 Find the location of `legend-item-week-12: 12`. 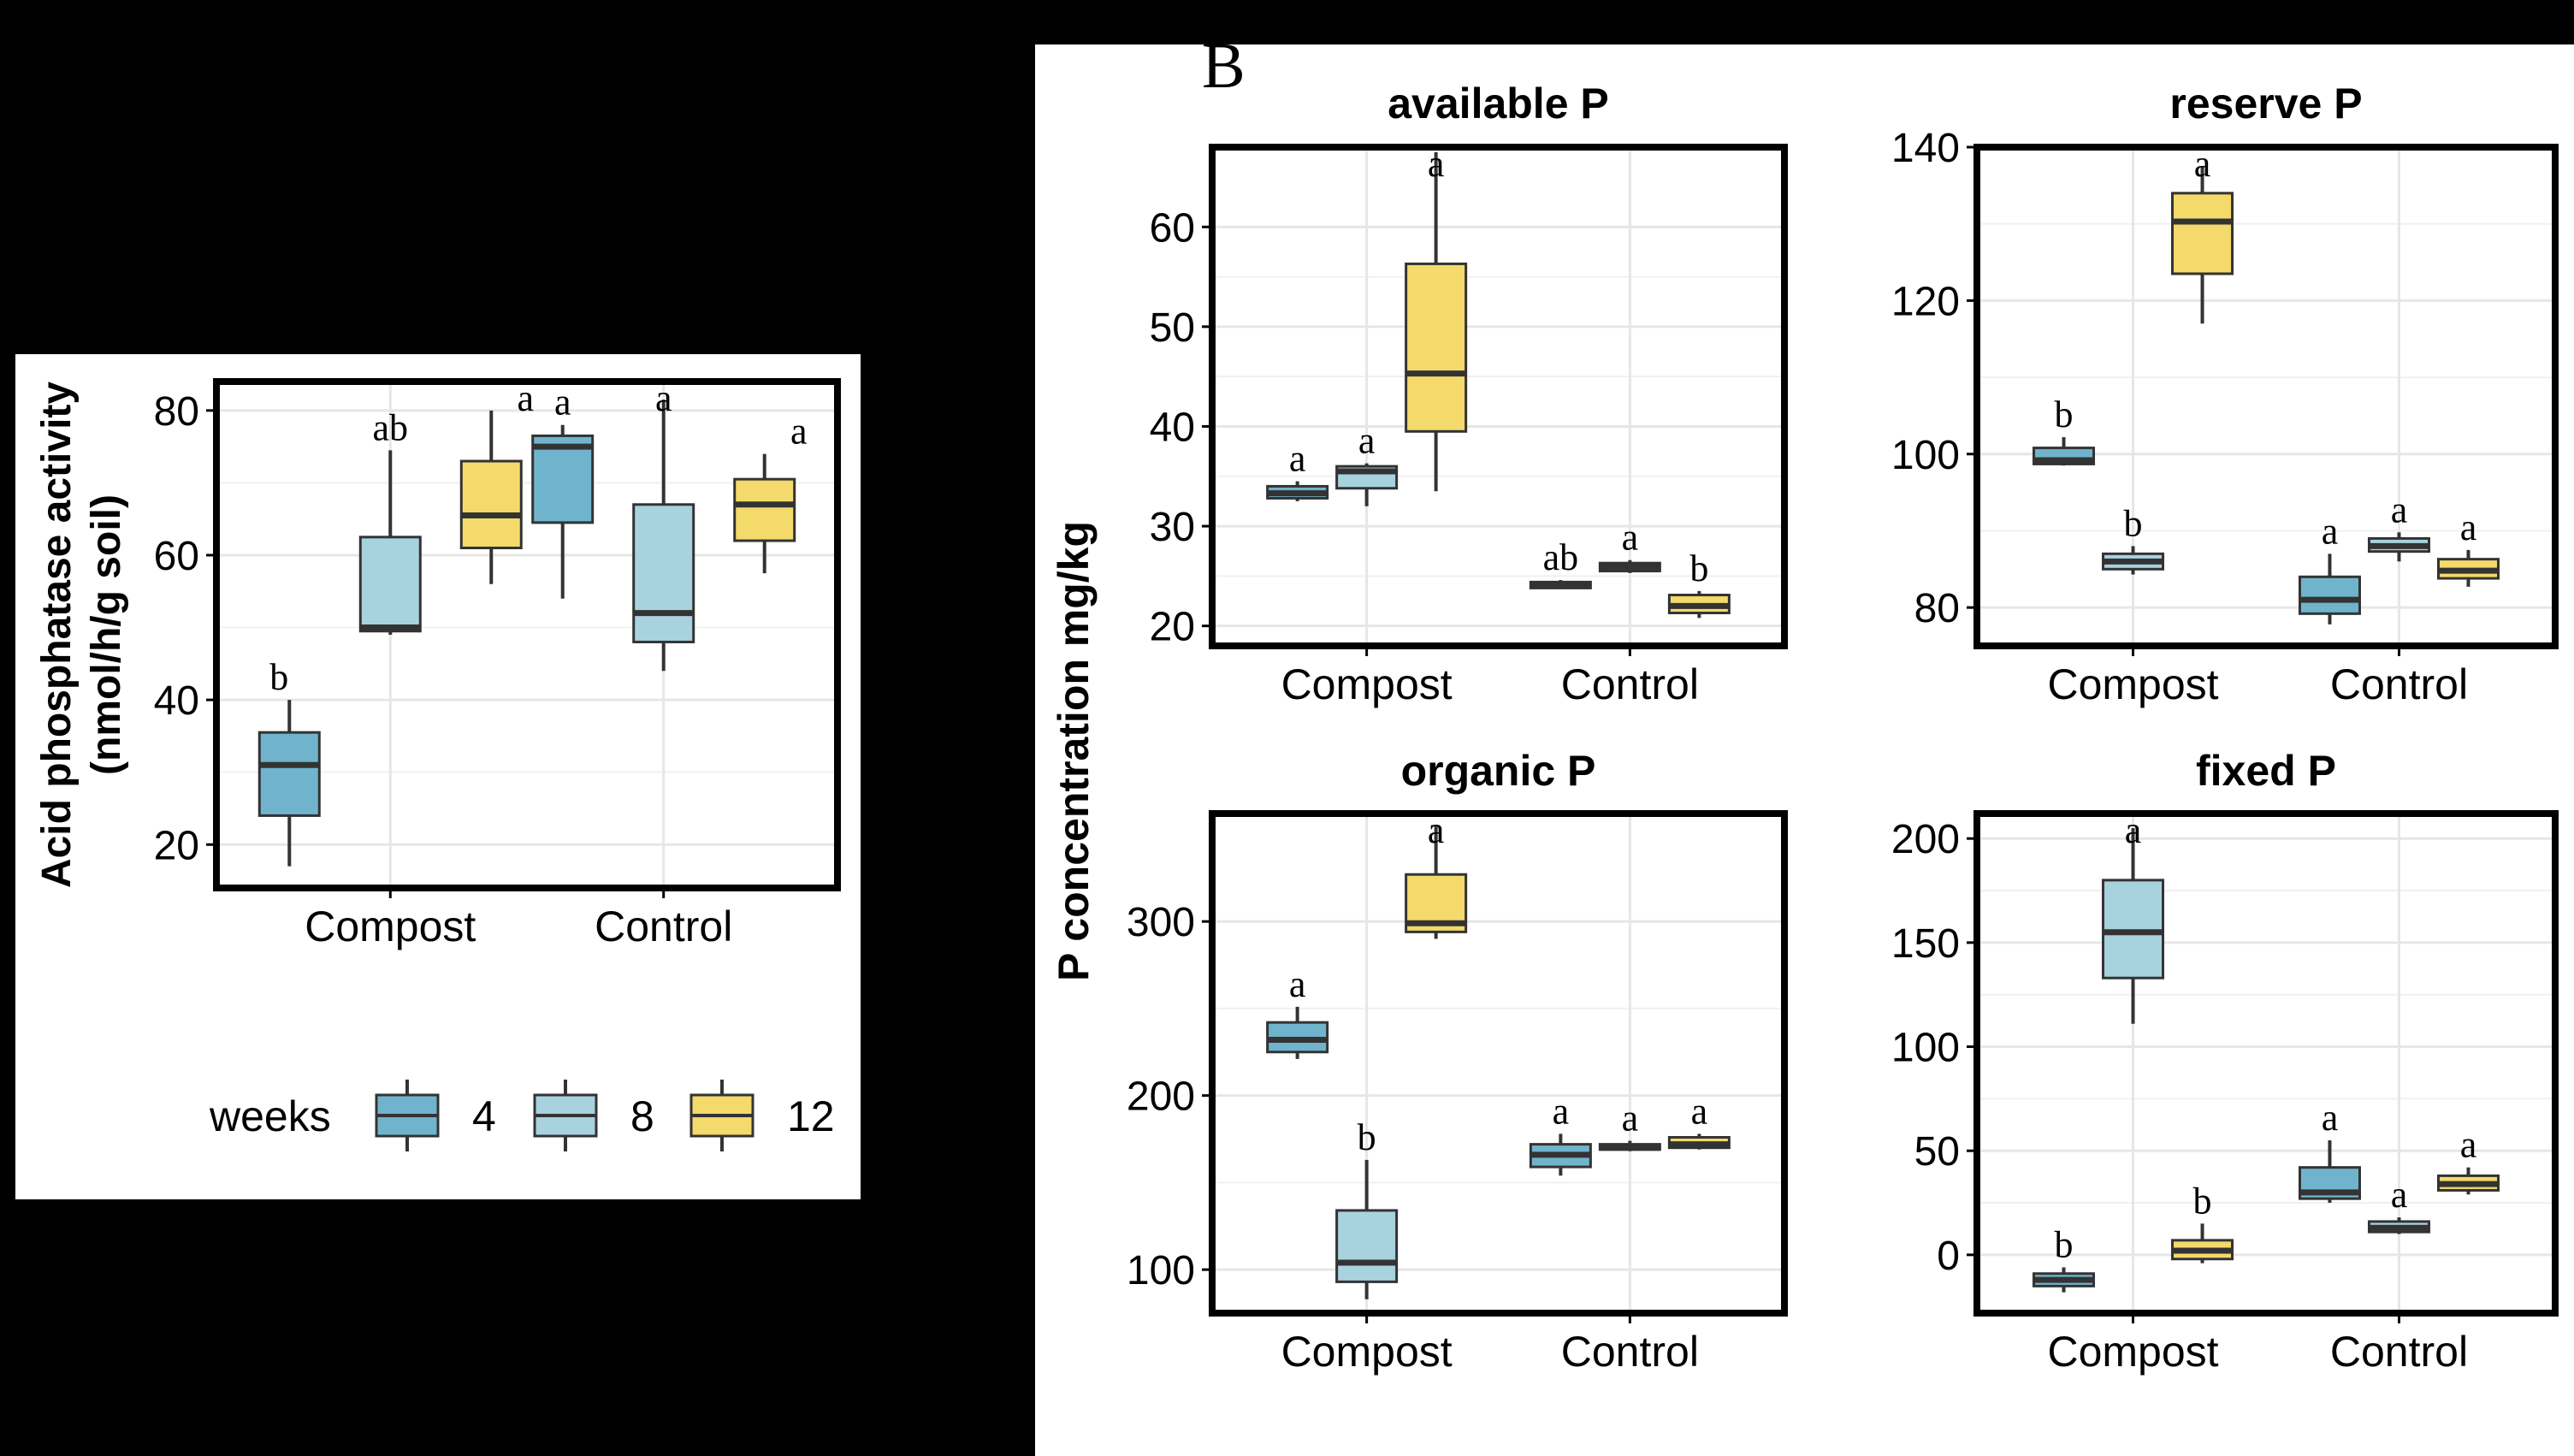

legend-item-week-12: 12 is located at coordinates (762, 1115).